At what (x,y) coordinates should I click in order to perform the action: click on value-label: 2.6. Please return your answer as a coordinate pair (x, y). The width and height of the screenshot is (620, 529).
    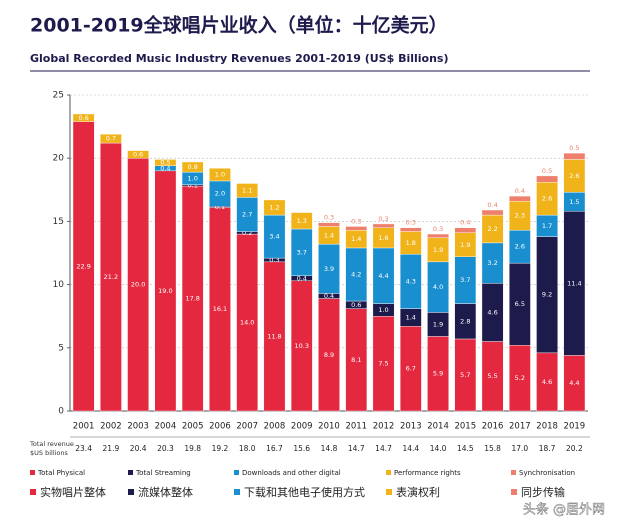
    Looking at the image, I should click on (520, 247).